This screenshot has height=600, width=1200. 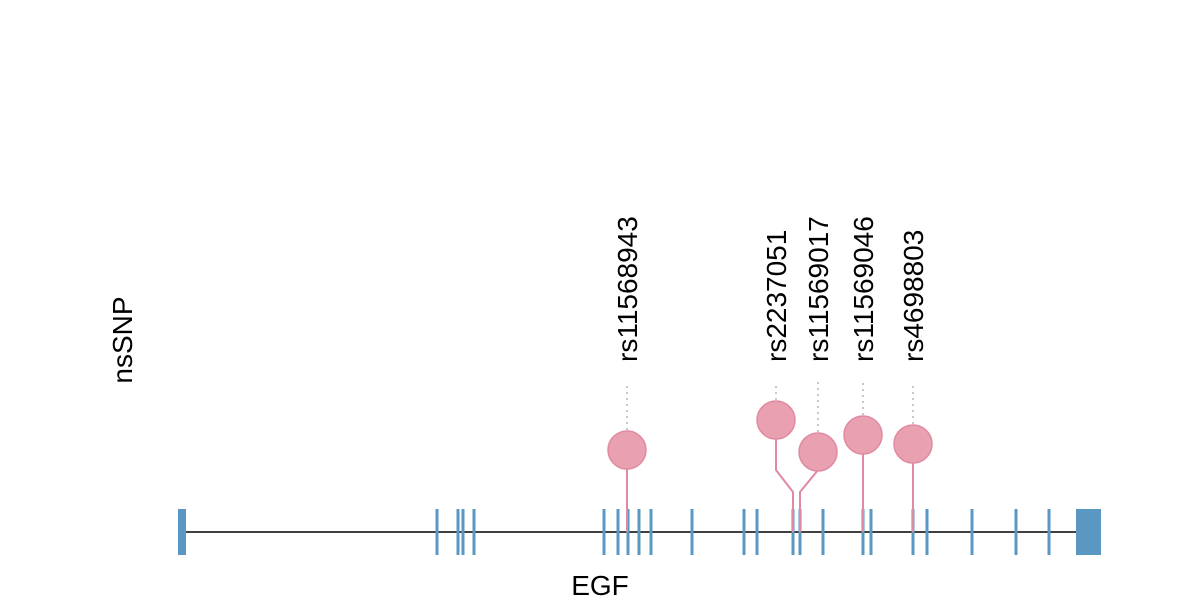 What do you see at coordinates (776, 381) in the screenshot?
I see `snp-rs2237051: rs2237051` at bounding box center [776, 381].